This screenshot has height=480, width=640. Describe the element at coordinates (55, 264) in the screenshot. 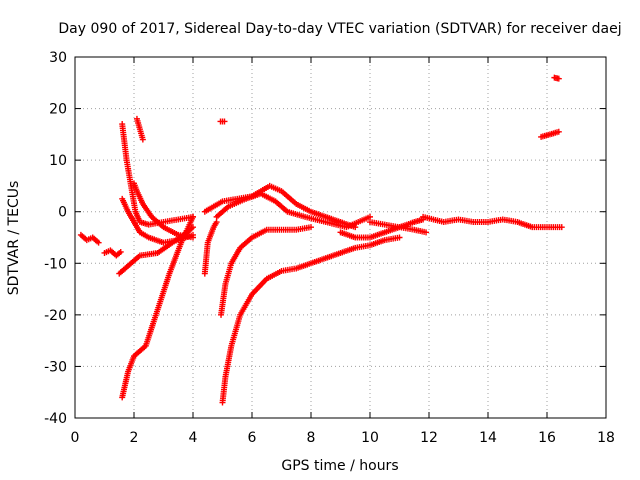

I see `y-tick-label: -10` at that location.